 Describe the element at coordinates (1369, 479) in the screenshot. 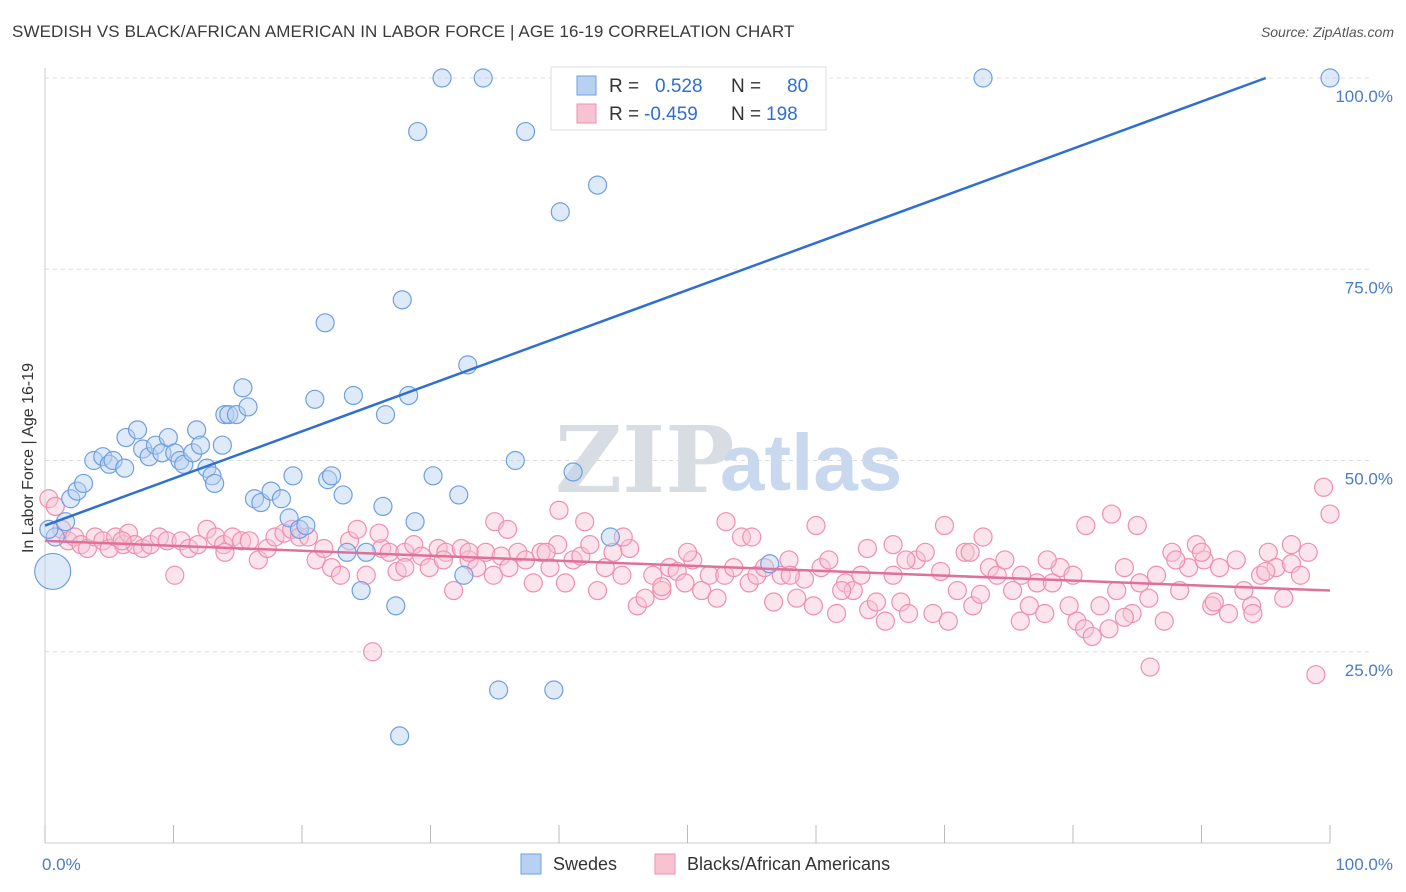

I see `y-tick-label-1: 50.0%` at that location.